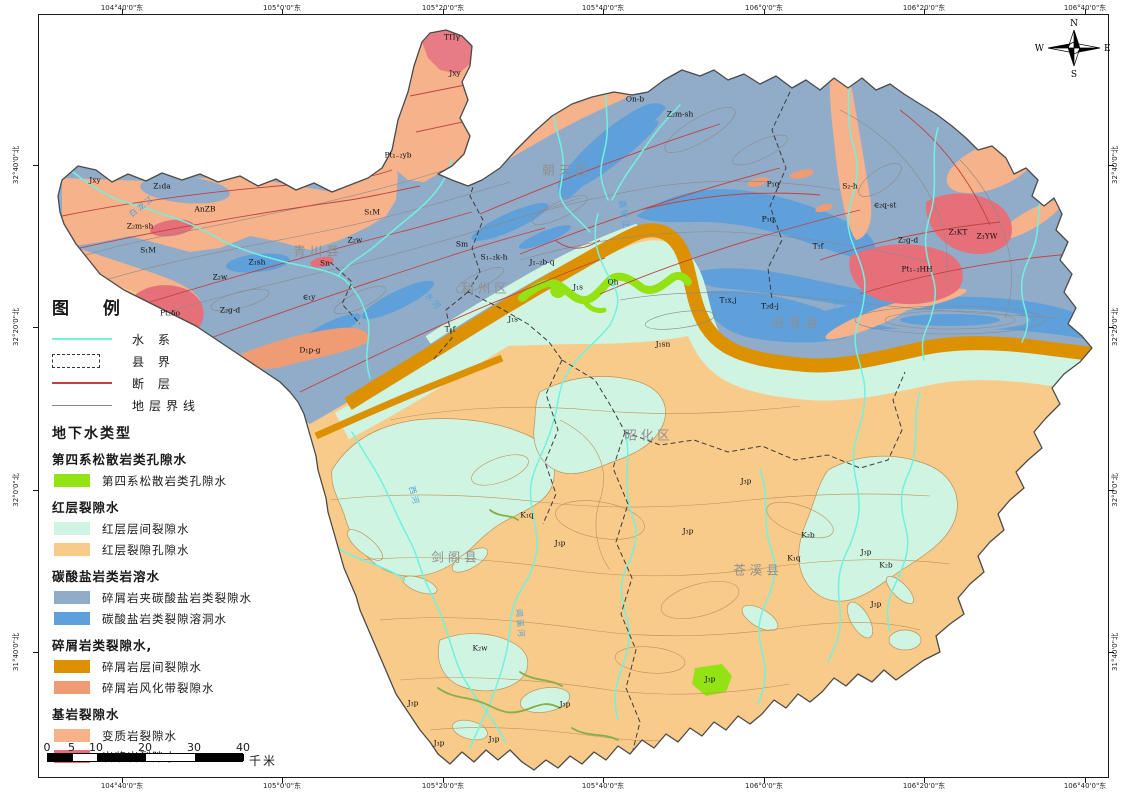 This screenshot has width=1121, height=793. Describe the element at coordinates (146, 549) in the screenshot. I see `legend-item-label: 红层裂隙孔隙水` at that location.